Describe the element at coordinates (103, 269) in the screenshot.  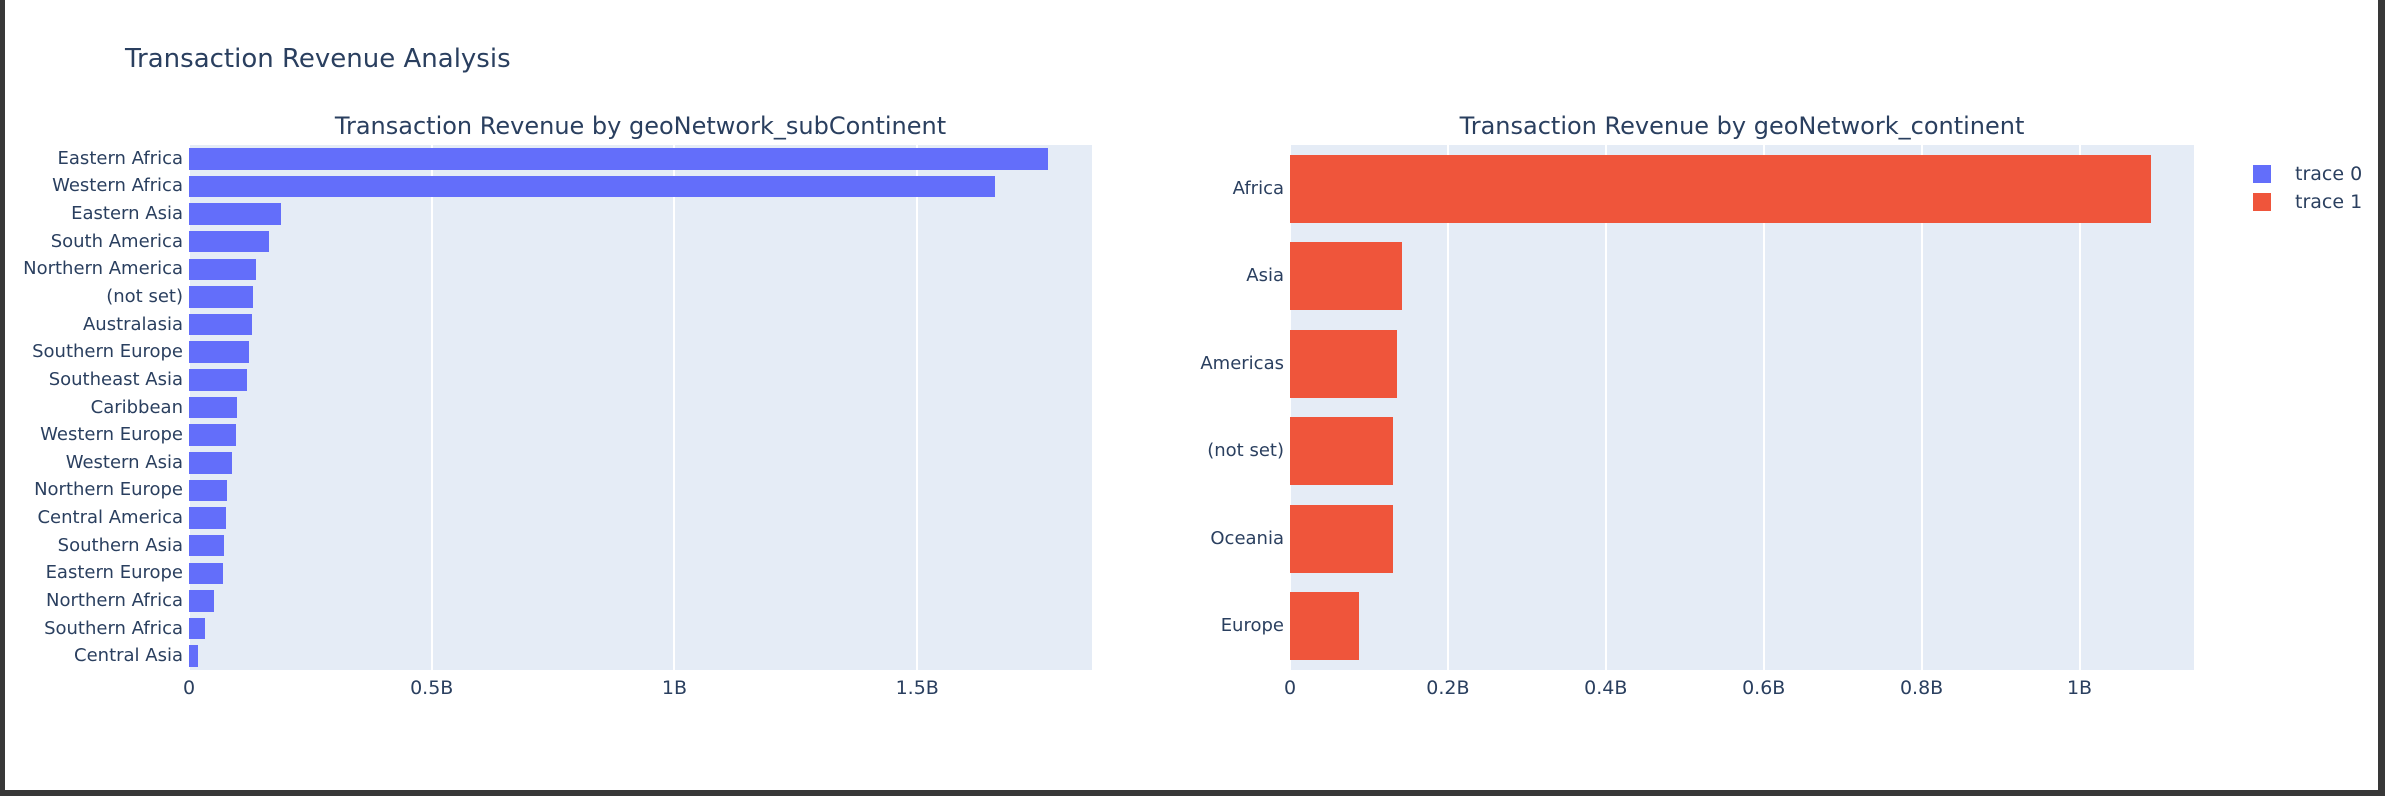
I see `y-category-label: Northern America` at that location.